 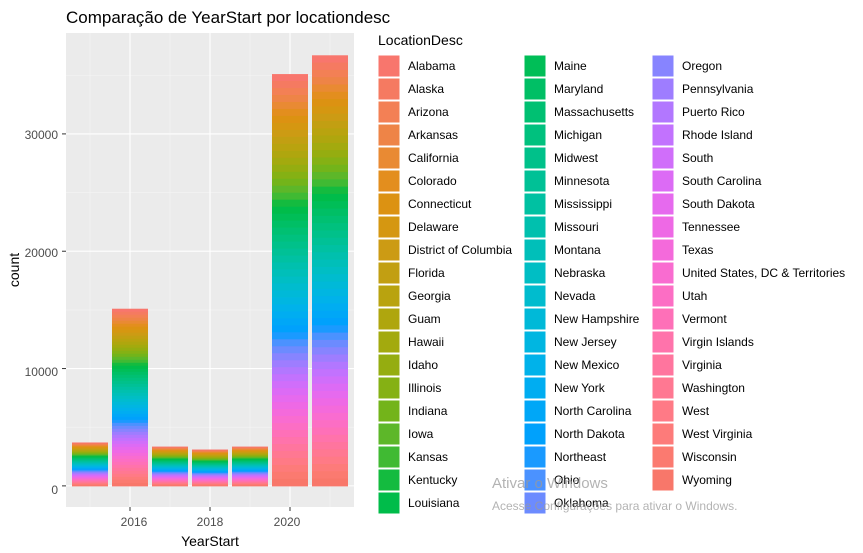 I want to click on legend-item: New Mexico, so click(x=571, y=365).